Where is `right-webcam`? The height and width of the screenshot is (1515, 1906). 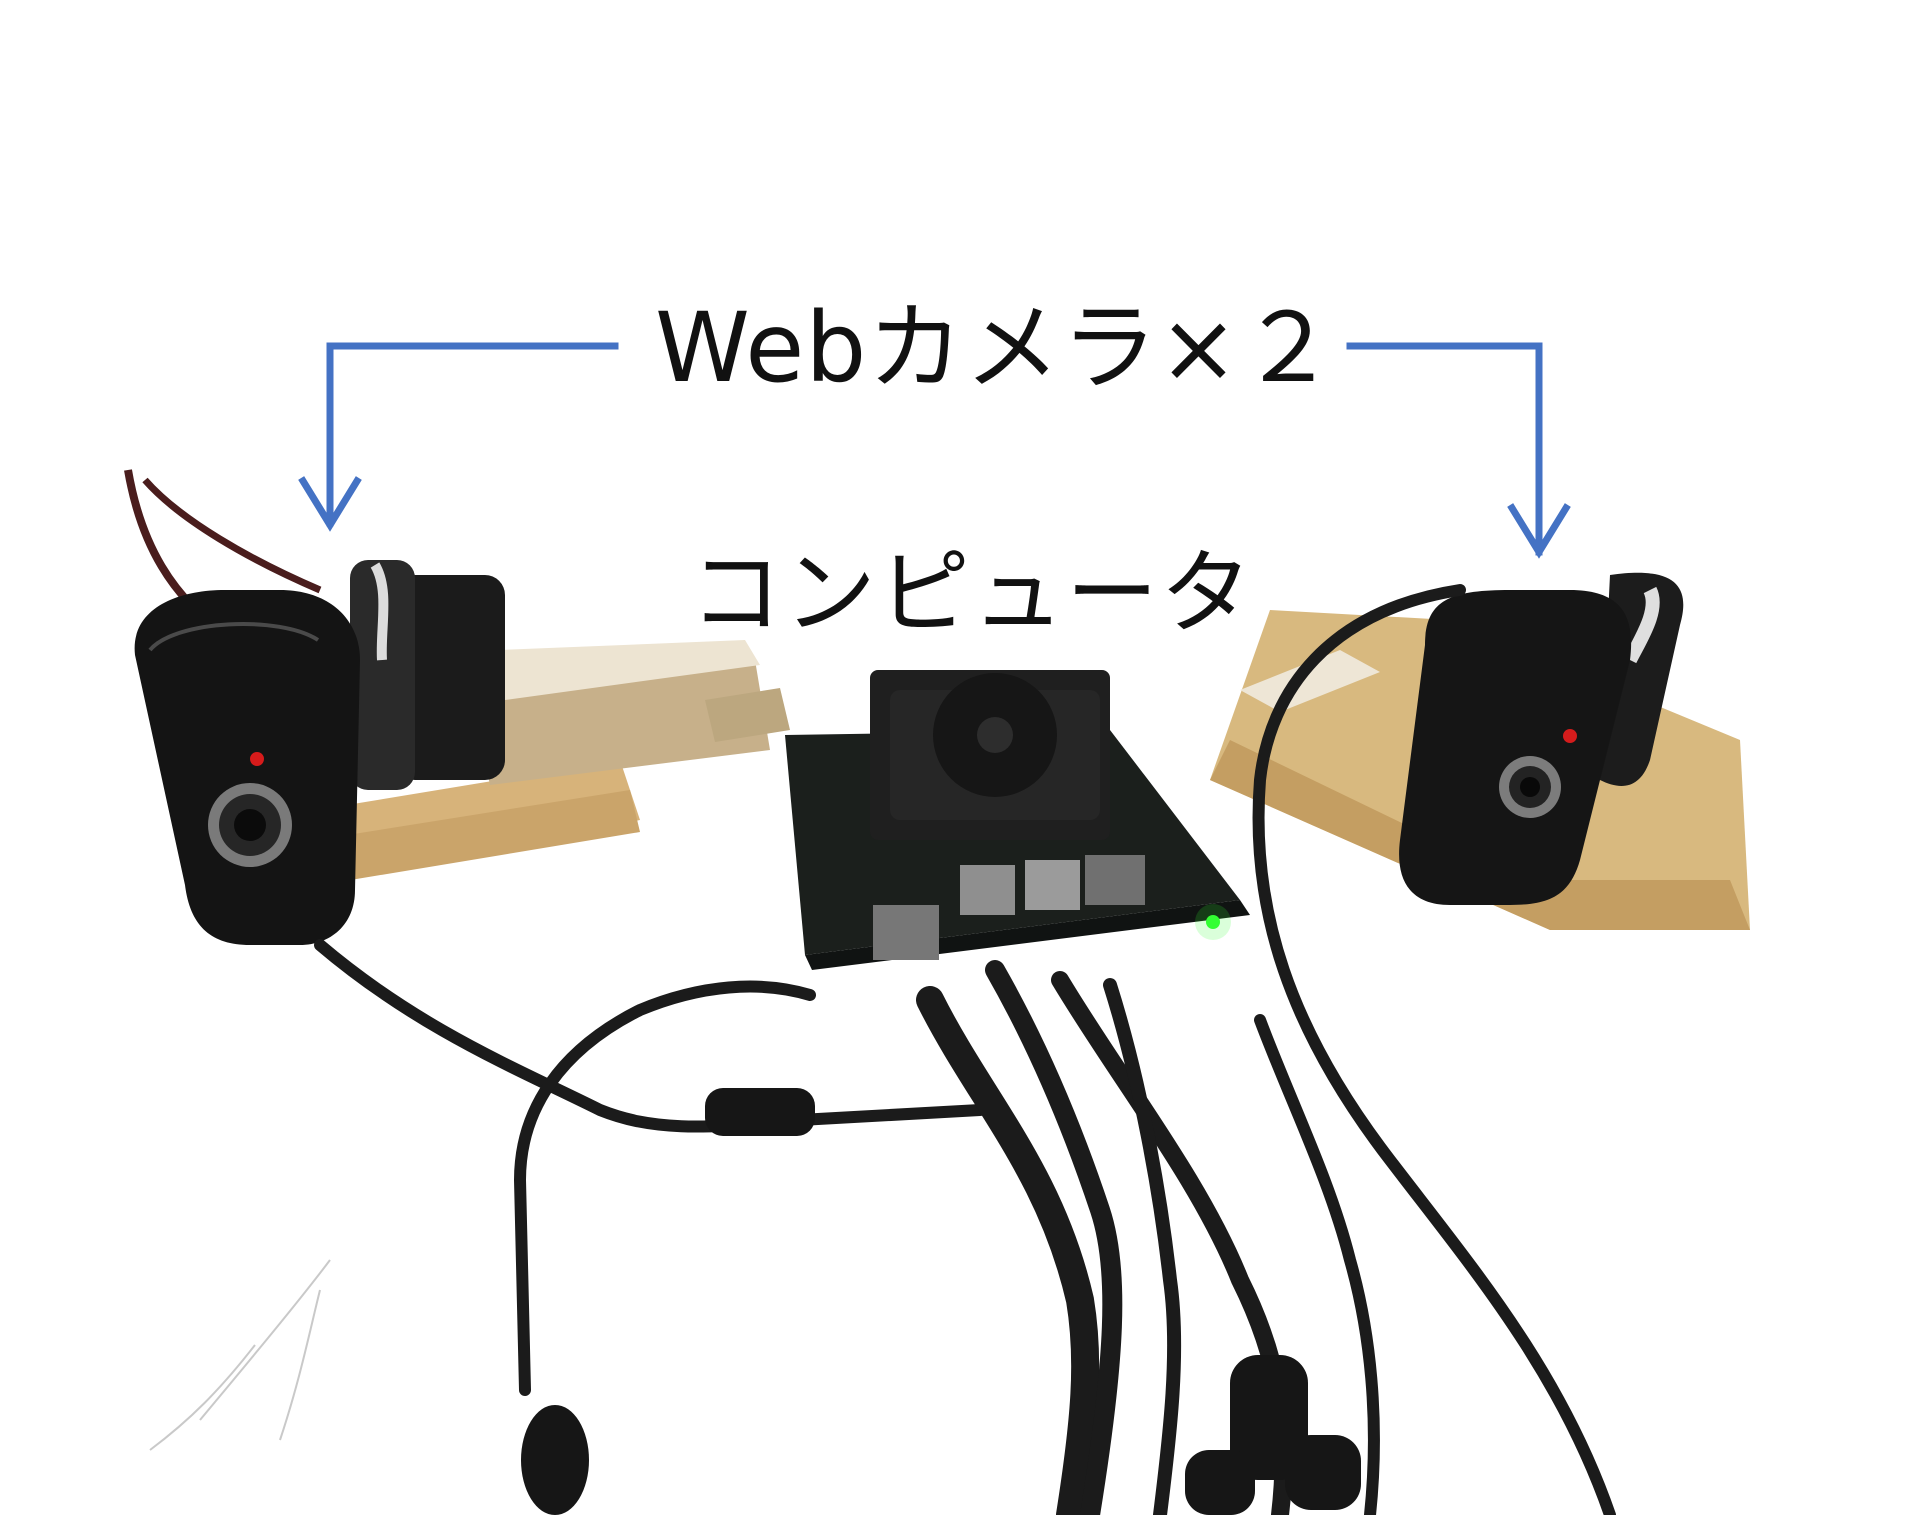 right-webcam is located at coordinates (1541, 738).